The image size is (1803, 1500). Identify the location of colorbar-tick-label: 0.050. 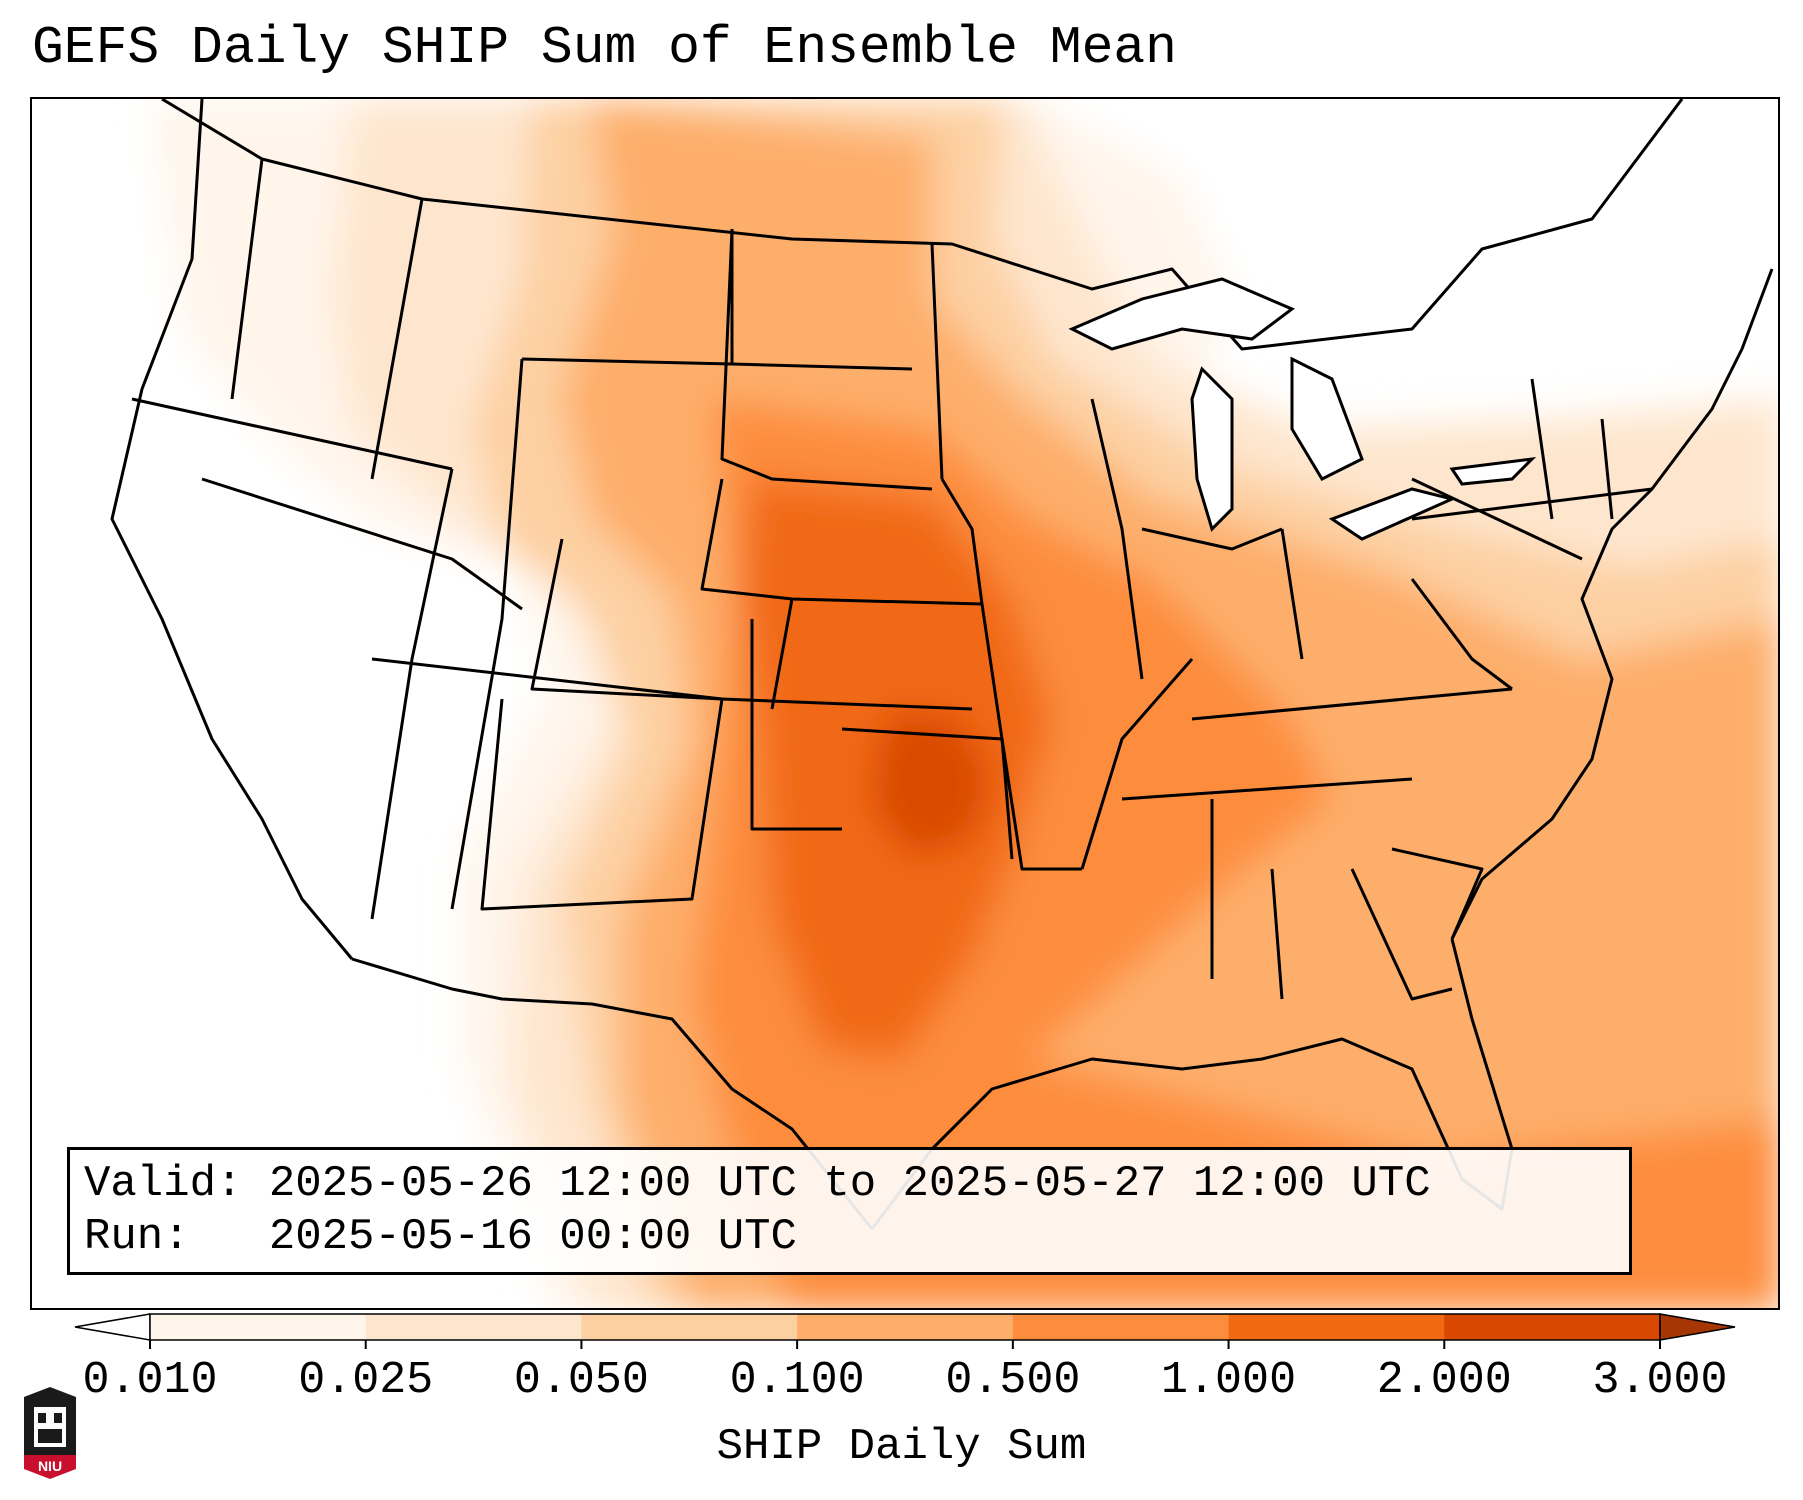
(581, 1380).